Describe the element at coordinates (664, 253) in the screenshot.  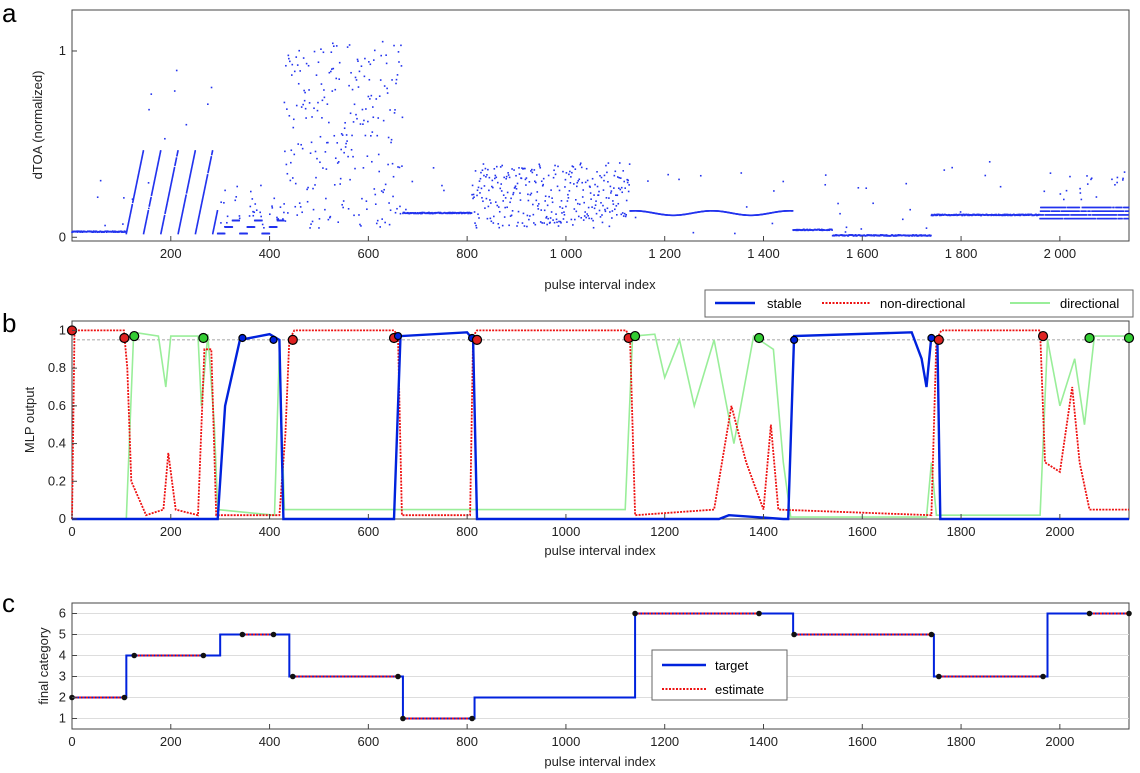
I see `panel-a-xtick-label: 1 200` at that location.